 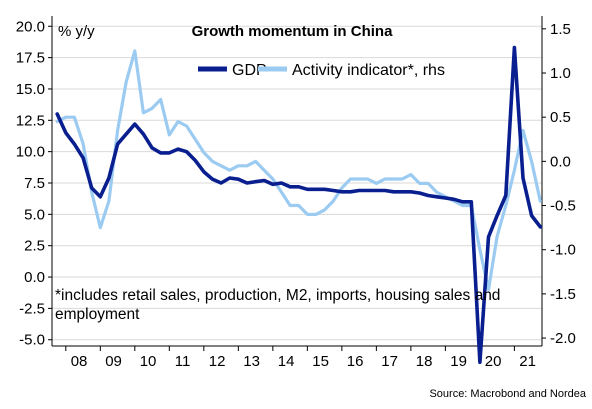 What do you see at coordinates (30, 26) in the screenshot?
I see `left-tick-label-0: 20.0` at bounding box center [30, 26].